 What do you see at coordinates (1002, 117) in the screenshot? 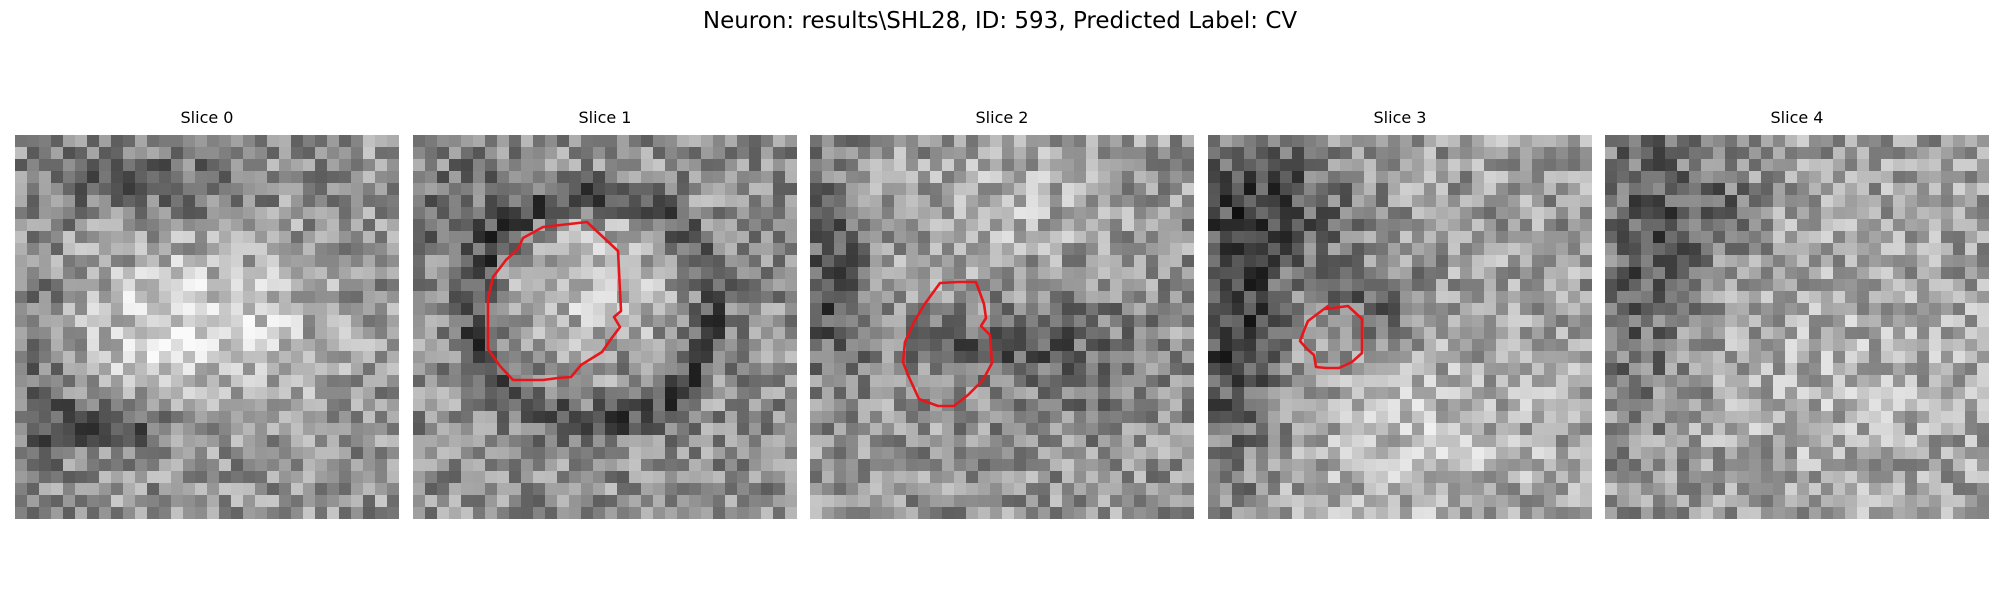
I see `slice-title: Slice 2` at bounding box center [1002, 117].